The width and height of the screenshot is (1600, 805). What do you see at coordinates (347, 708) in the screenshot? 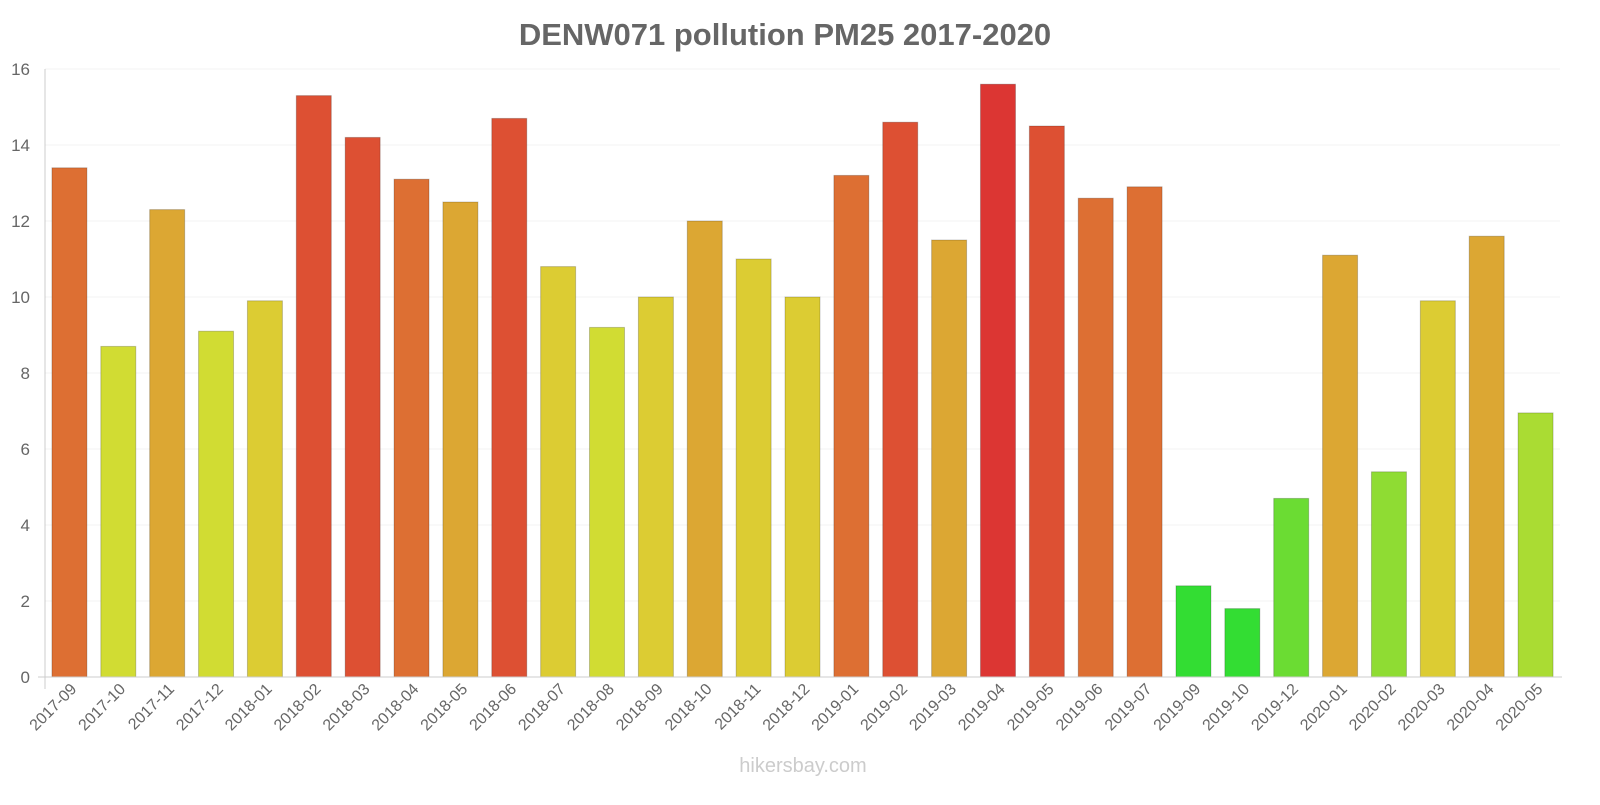
I see `x-tick-label: 2018-03` at bounding box center [347, 708].